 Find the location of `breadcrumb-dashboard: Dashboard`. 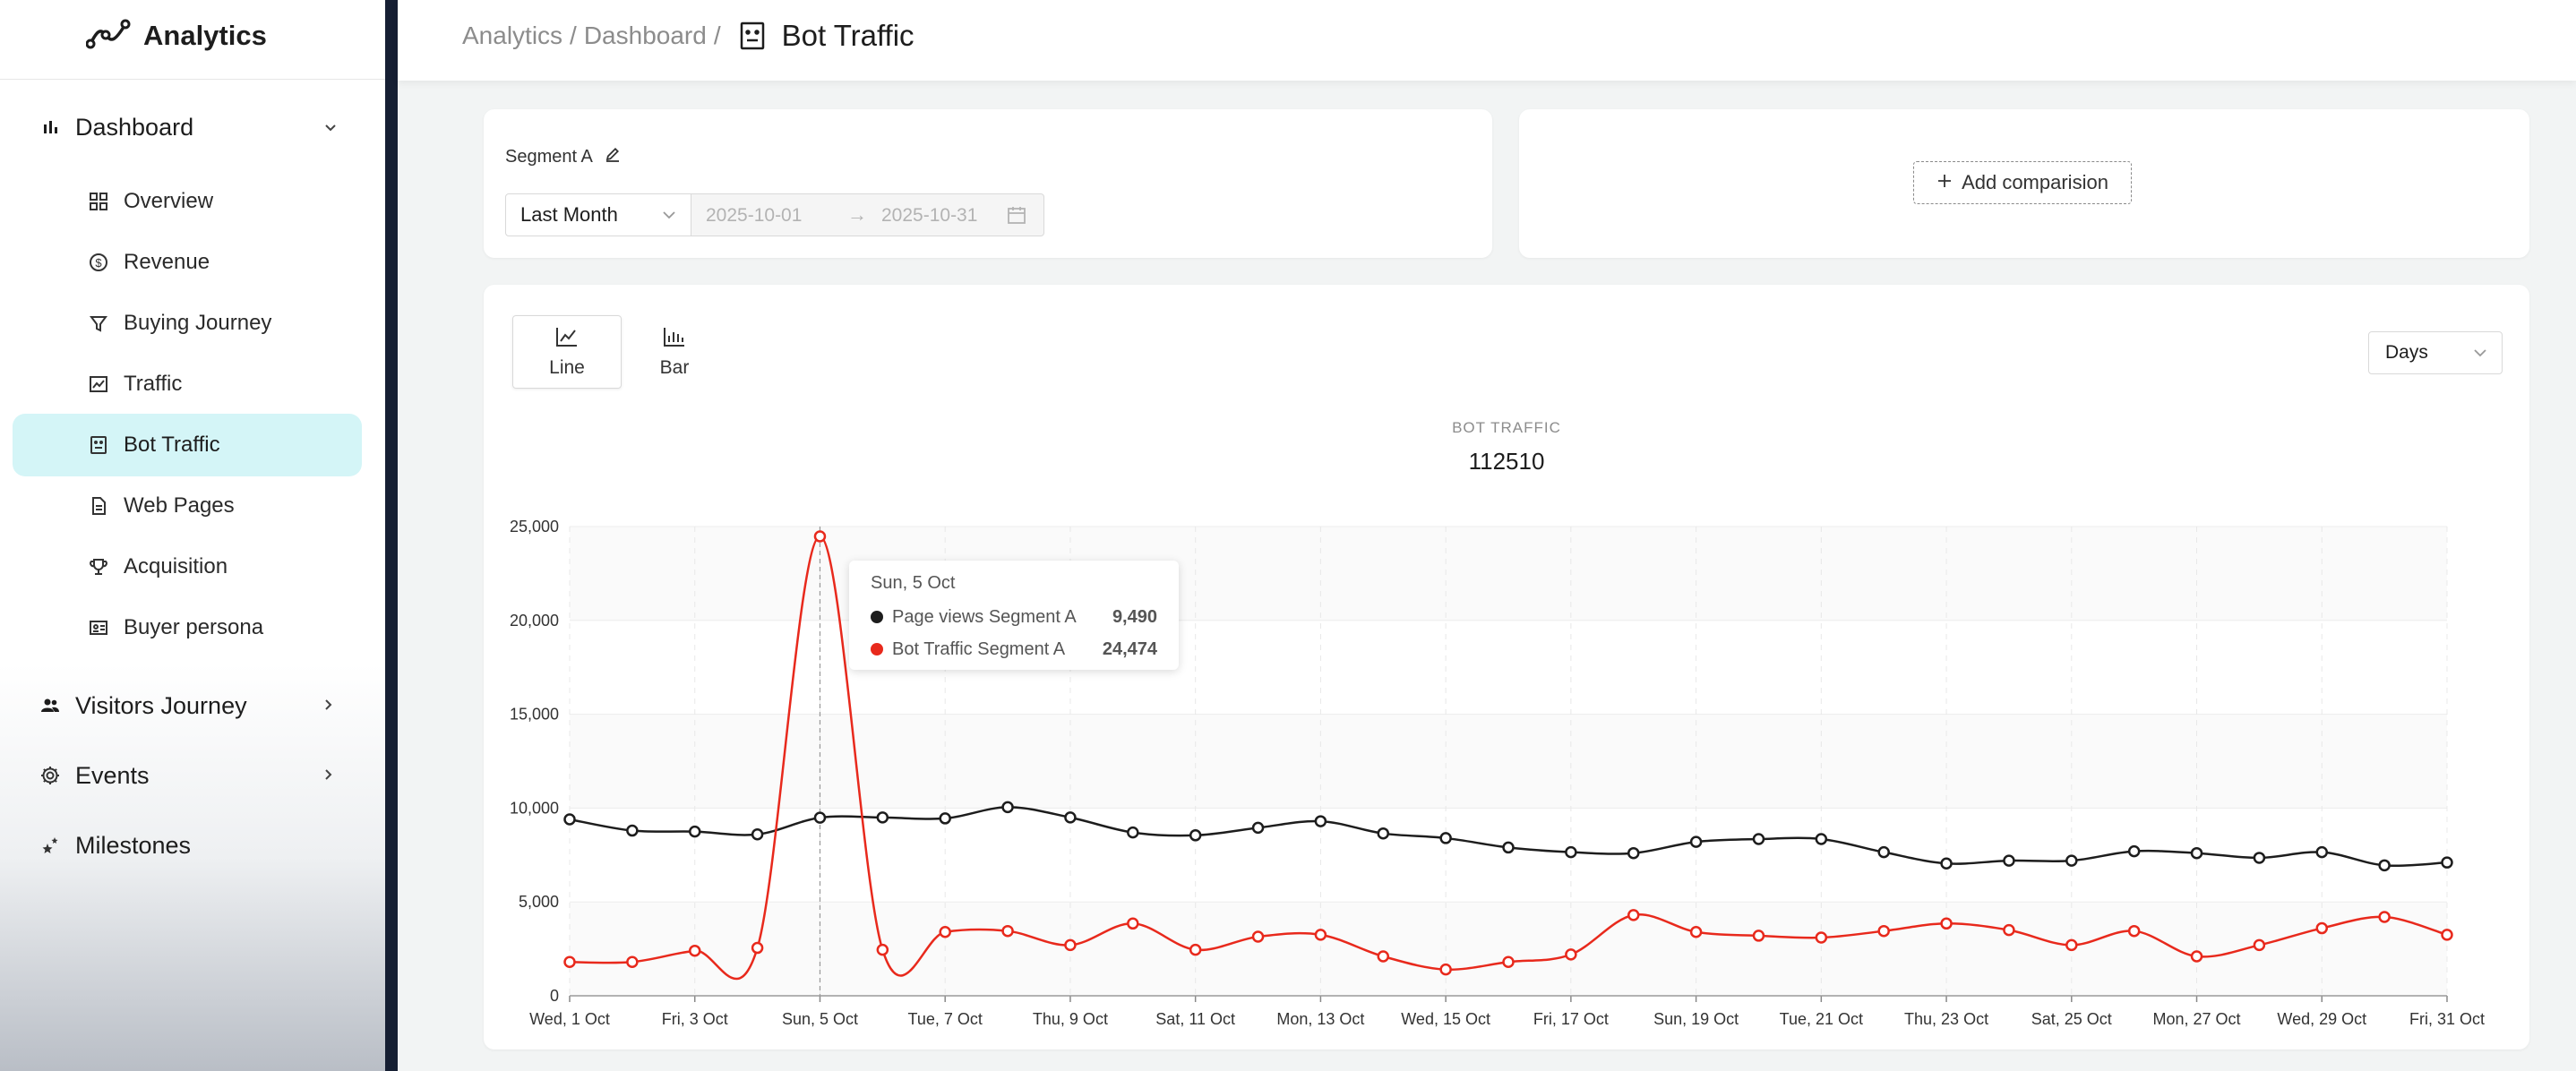

breadcrumb-dashboard: Dashboard is located at coordinates (645, 35).